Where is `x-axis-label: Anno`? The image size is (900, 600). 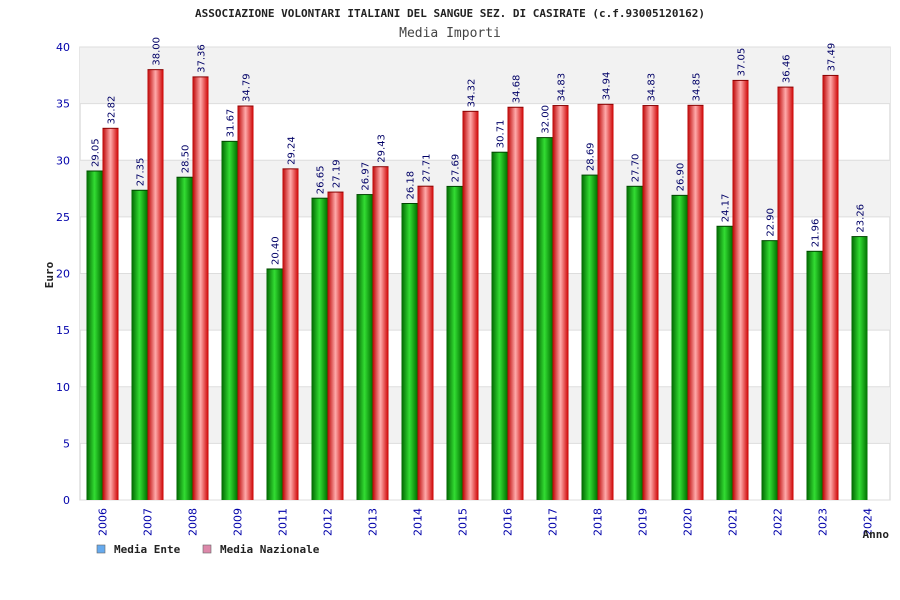 x-axis-label: Anno is located at coordinates (876, 534).